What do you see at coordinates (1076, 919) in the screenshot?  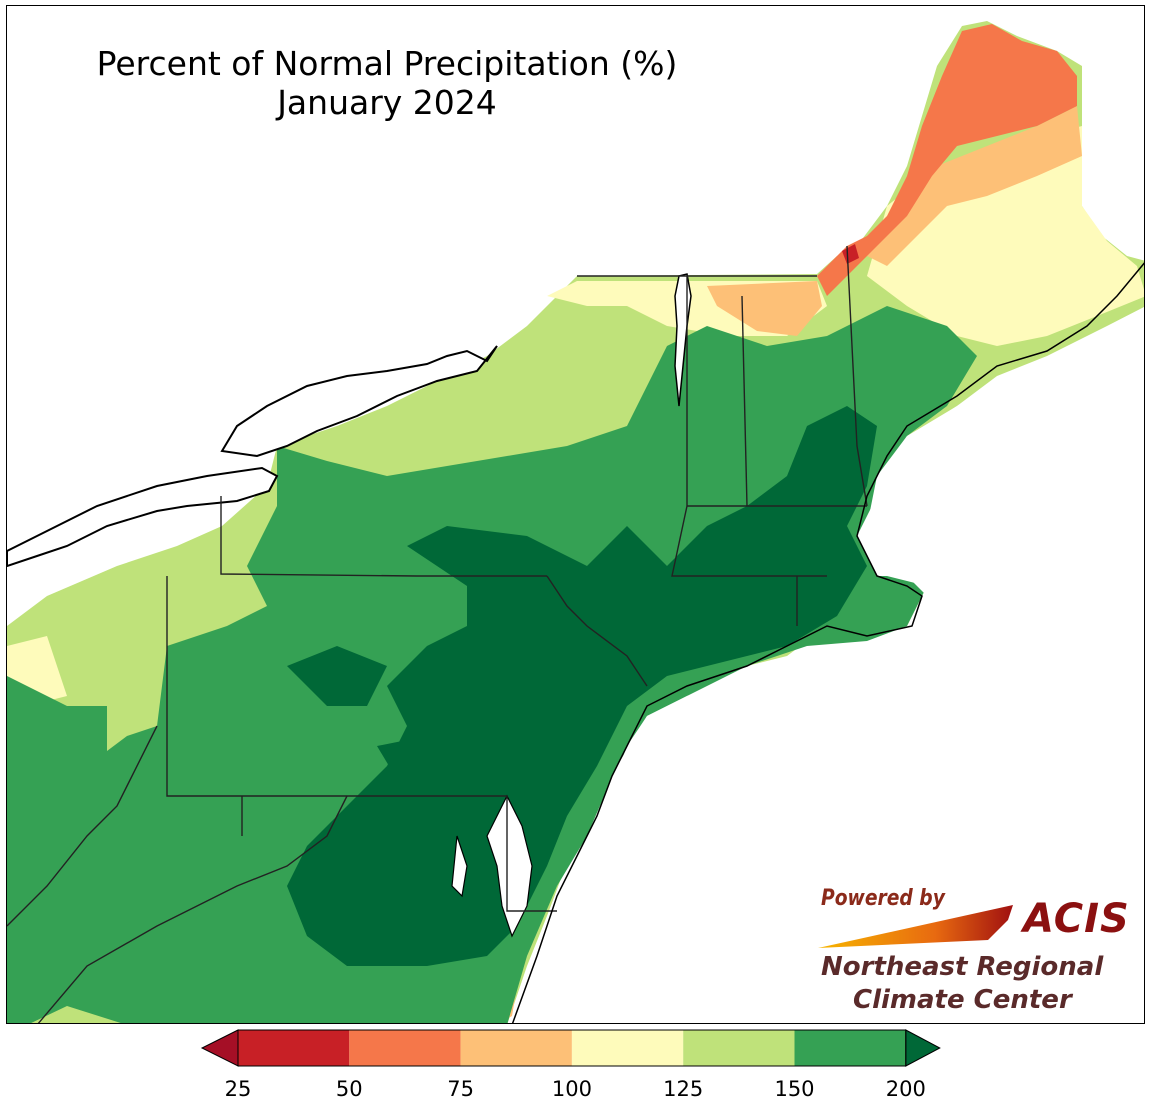 I see `acis-wordmark: ACIS` at bounding box center [1076, 919].